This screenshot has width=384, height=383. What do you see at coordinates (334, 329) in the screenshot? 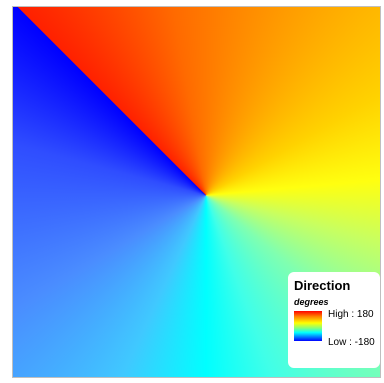
I see `legend-body: High : 180 Low : -180` at bounding box center [334, 329].